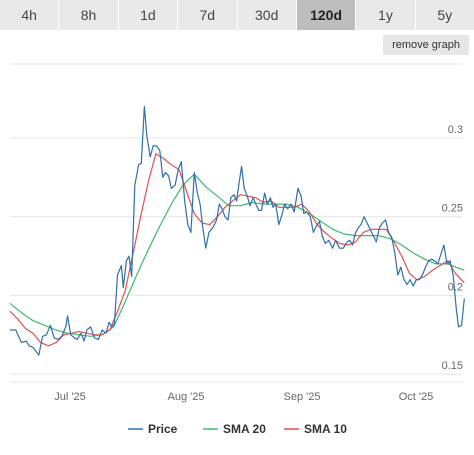 The height and width of the screenshot is (455, 474). I want to click on legend-sma-20-label: SMA 20, so click(244, 429).